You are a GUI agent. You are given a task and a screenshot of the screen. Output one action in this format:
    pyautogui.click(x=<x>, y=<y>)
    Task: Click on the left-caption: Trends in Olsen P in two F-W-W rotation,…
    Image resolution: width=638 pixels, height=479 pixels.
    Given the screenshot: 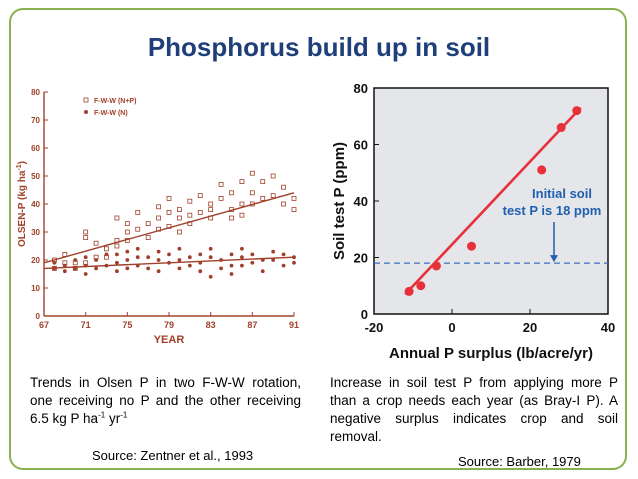 What is the action you would take?
    pyautogui.click(x=165, y=401)
    